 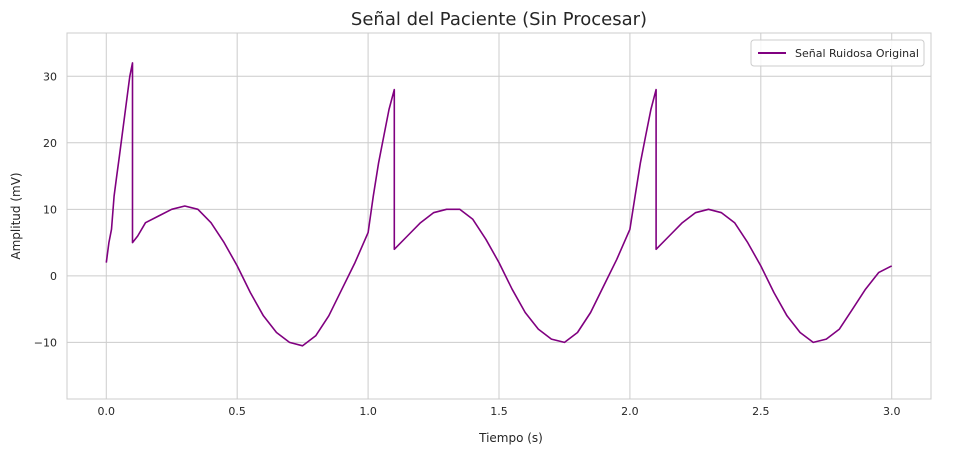 I want to click on x-tick-labels: 0.0 0.5 1.0 1.5 2.0 2.5 3.0, so click(x=499, y=411).